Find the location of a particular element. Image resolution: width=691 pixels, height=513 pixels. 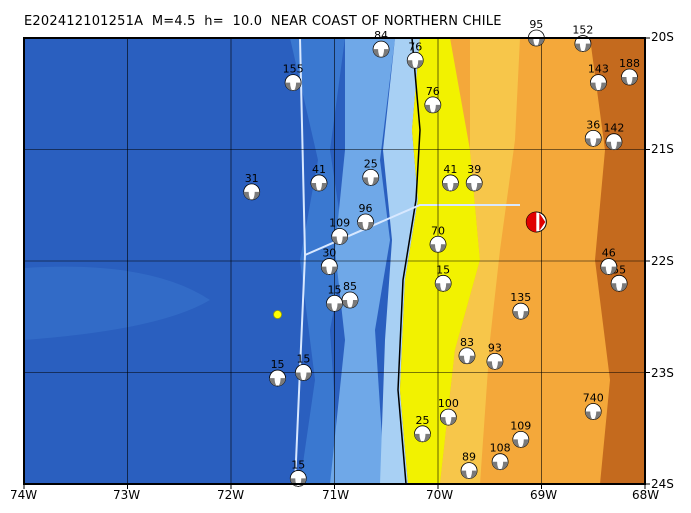

beachball-label: 100 is located at coordinates (448, 403).